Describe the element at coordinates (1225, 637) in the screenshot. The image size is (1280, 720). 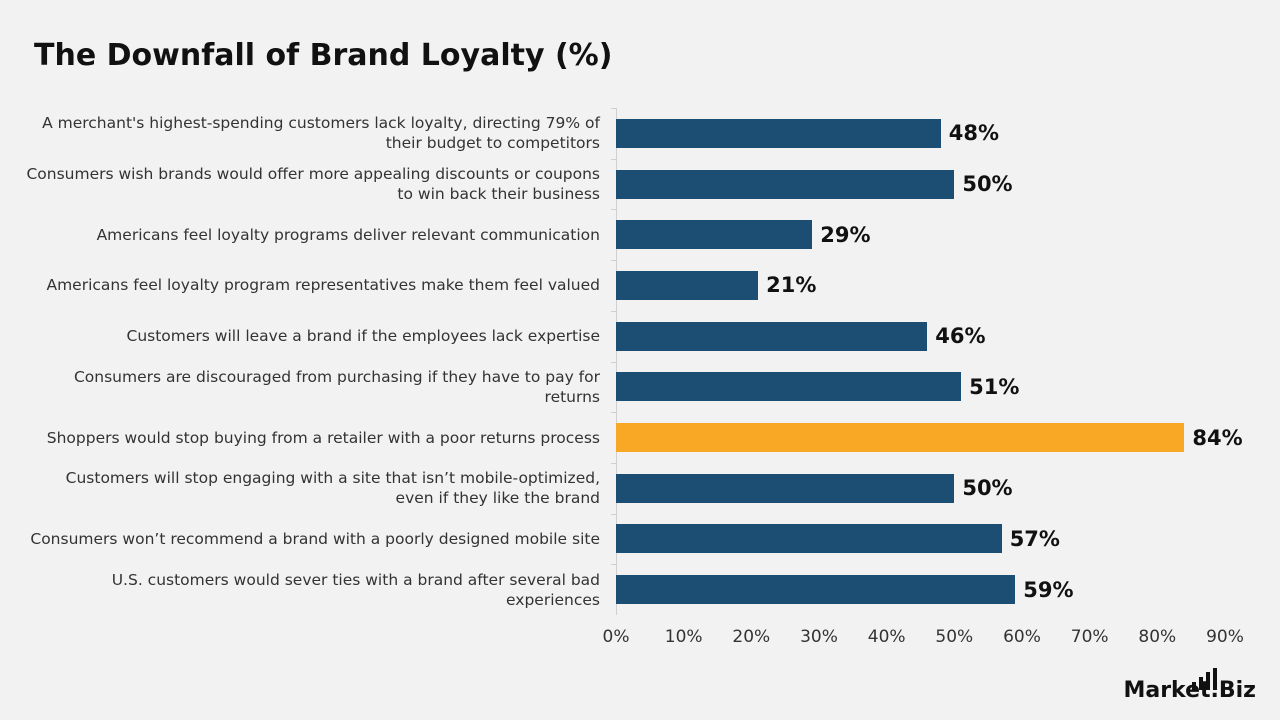
I see `x-tick-label: 90%` at that location.